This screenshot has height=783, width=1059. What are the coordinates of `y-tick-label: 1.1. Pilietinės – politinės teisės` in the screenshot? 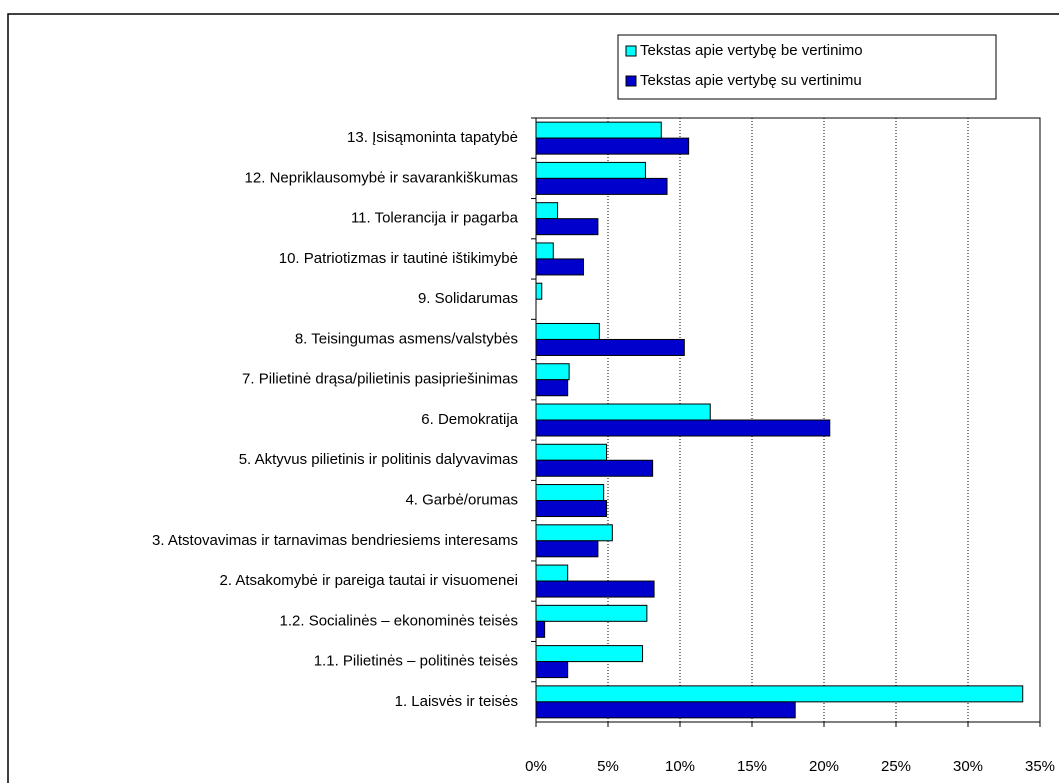 It's located at (416, 661).